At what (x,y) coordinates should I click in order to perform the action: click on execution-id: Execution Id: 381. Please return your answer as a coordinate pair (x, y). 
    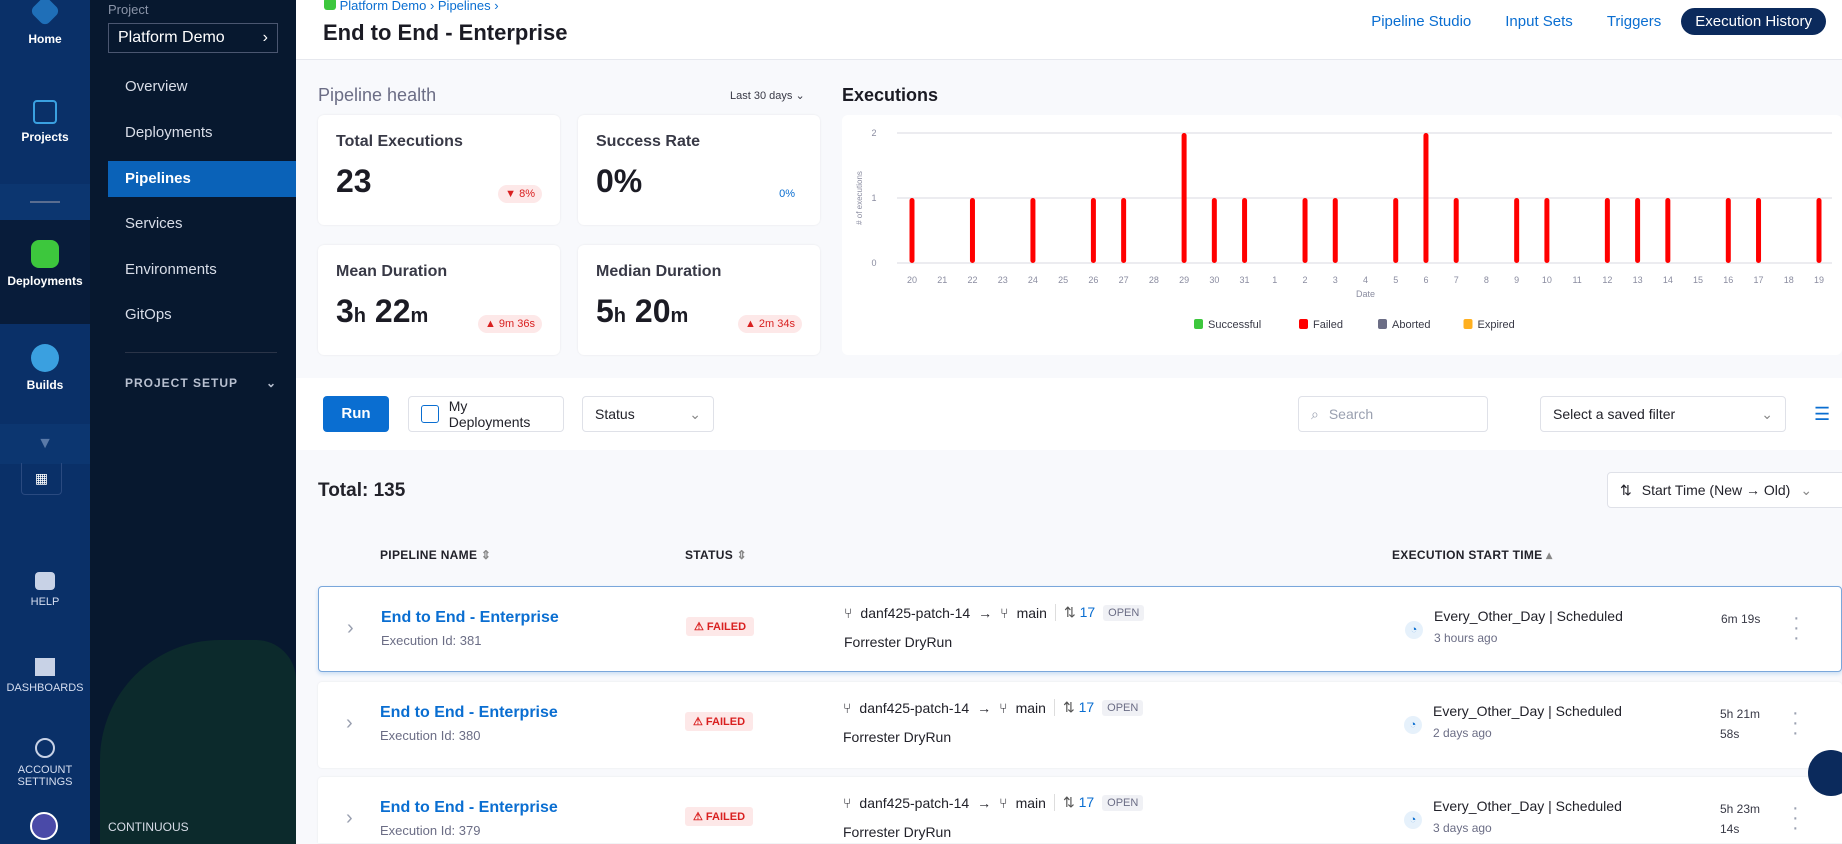
    Looking at the image, I should click on (431, 640).